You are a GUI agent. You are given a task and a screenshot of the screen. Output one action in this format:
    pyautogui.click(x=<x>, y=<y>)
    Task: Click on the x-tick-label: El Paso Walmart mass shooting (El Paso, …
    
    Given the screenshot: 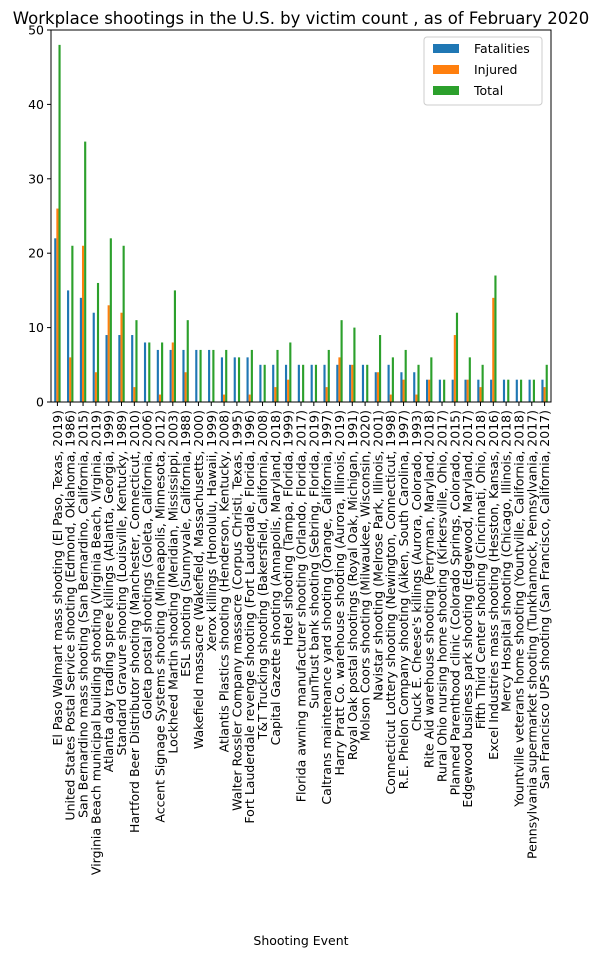 What is the action you would take?
    pyautogui.click(x=57, y=578)
    